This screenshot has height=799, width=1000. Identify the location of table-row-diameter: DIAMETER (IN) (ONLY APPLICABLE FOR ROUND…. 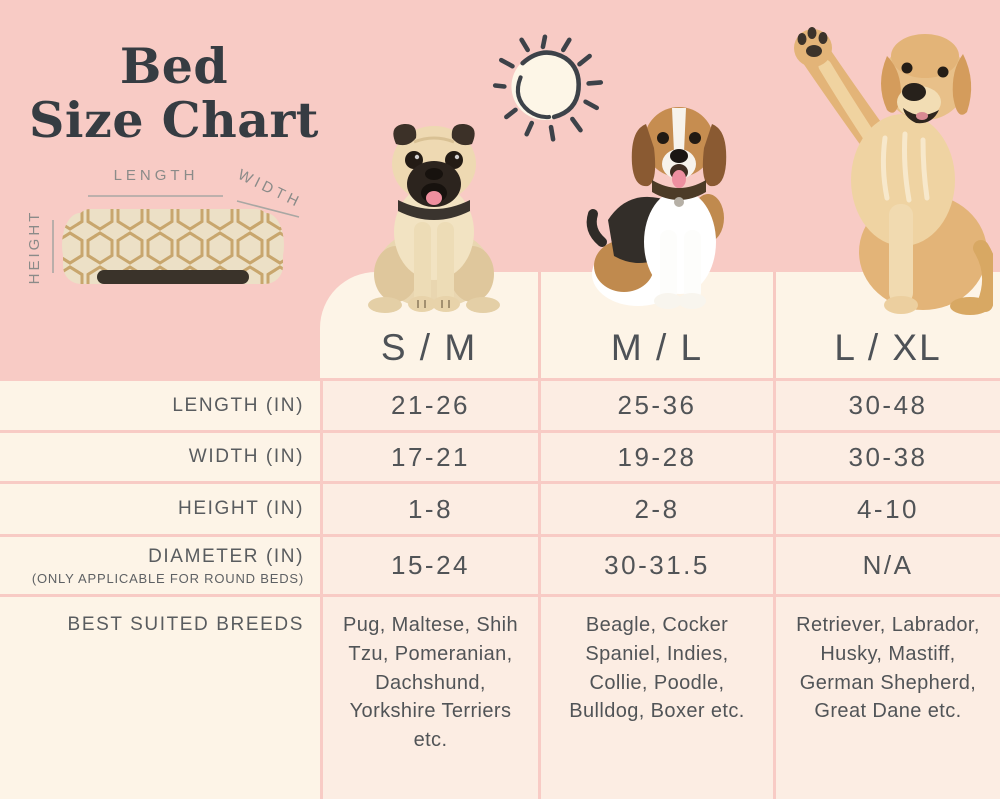
(500, 565).